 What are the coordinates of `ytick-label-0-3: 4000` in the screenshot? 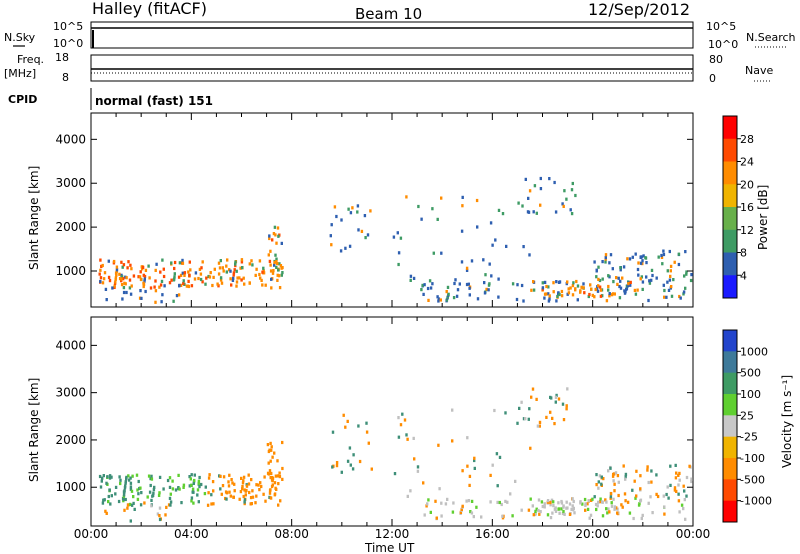 It's located at (70, 139).